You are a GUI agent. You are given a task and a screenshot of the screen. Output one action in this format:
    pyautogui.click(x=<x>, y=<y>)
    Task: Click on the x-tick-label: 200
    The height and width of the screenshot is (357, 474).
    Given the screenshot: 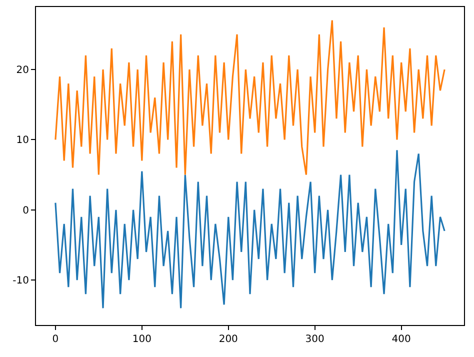 What is the action you would take?
    pyautogui.click(x=228, y=339)
    